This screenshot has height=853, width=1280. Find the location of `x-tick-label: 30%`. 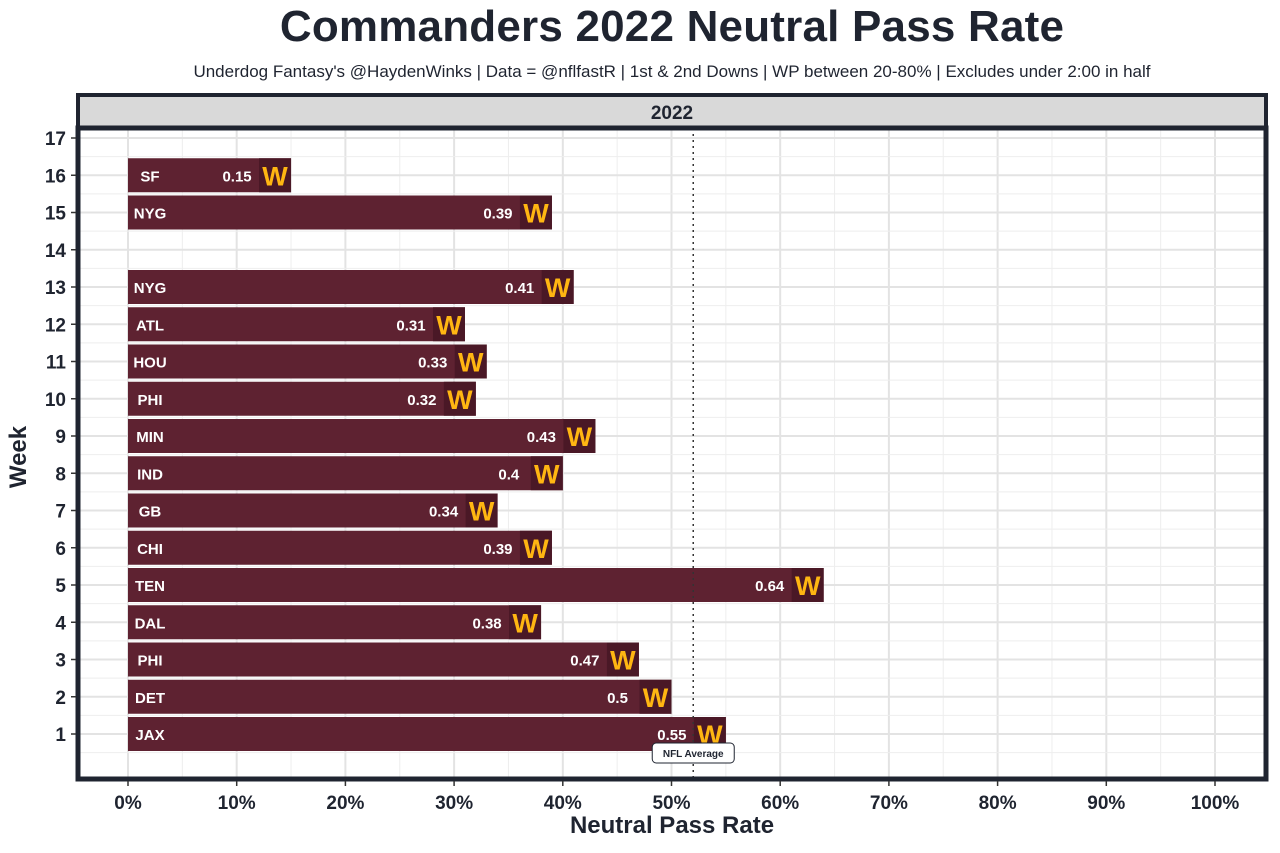

x-tick-label: 30% is located at coordinates (454, 803).